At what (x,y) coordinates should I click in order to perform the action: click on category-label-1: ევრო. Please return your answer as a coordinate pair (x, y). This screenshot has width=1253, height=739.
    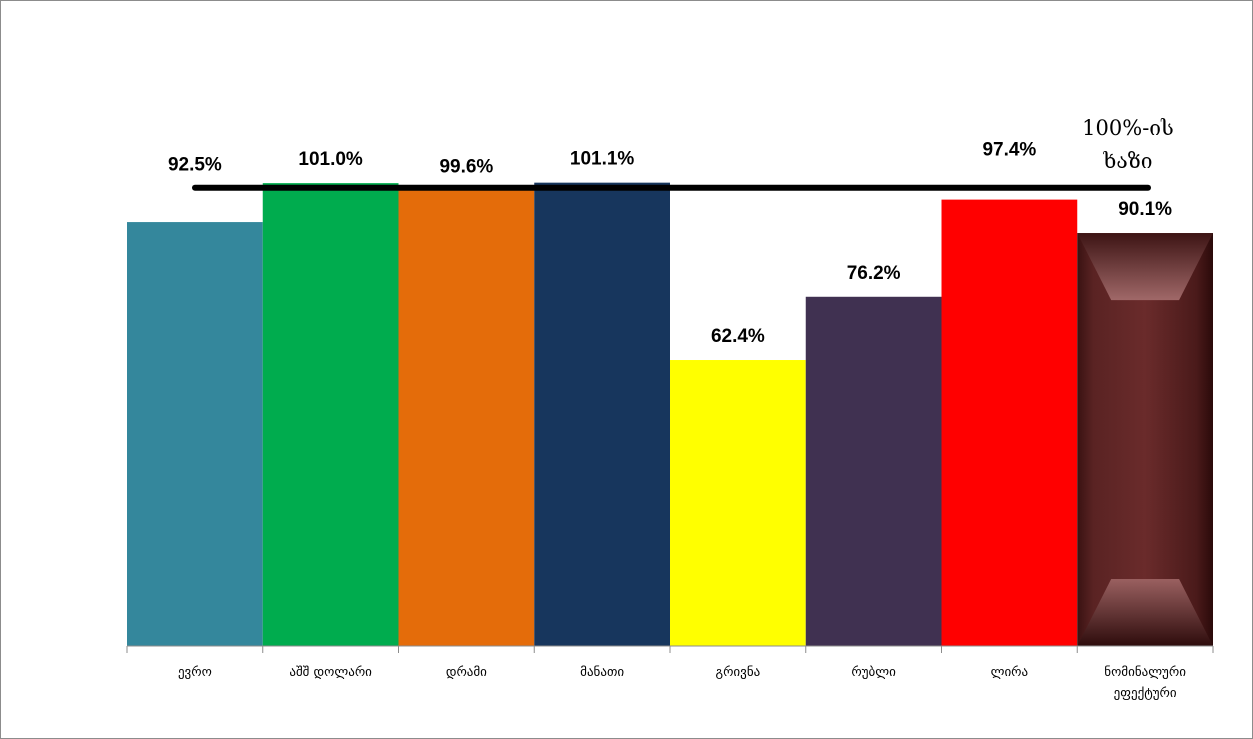
    Looking at the image, I should click on (195, 672).